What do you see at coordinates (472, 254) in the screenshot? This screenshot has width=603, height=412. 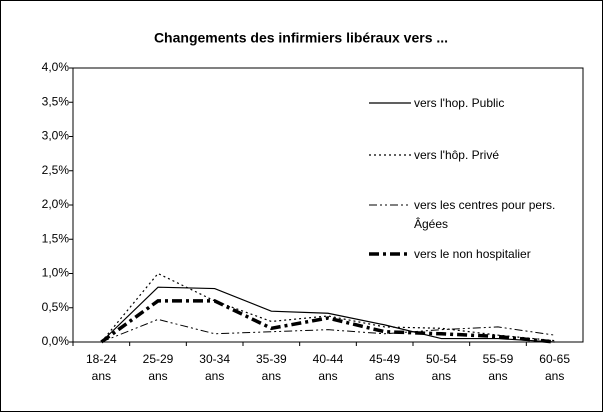 I see `legend-label: vers le non hospitalier` at bounding box center [472, 254].